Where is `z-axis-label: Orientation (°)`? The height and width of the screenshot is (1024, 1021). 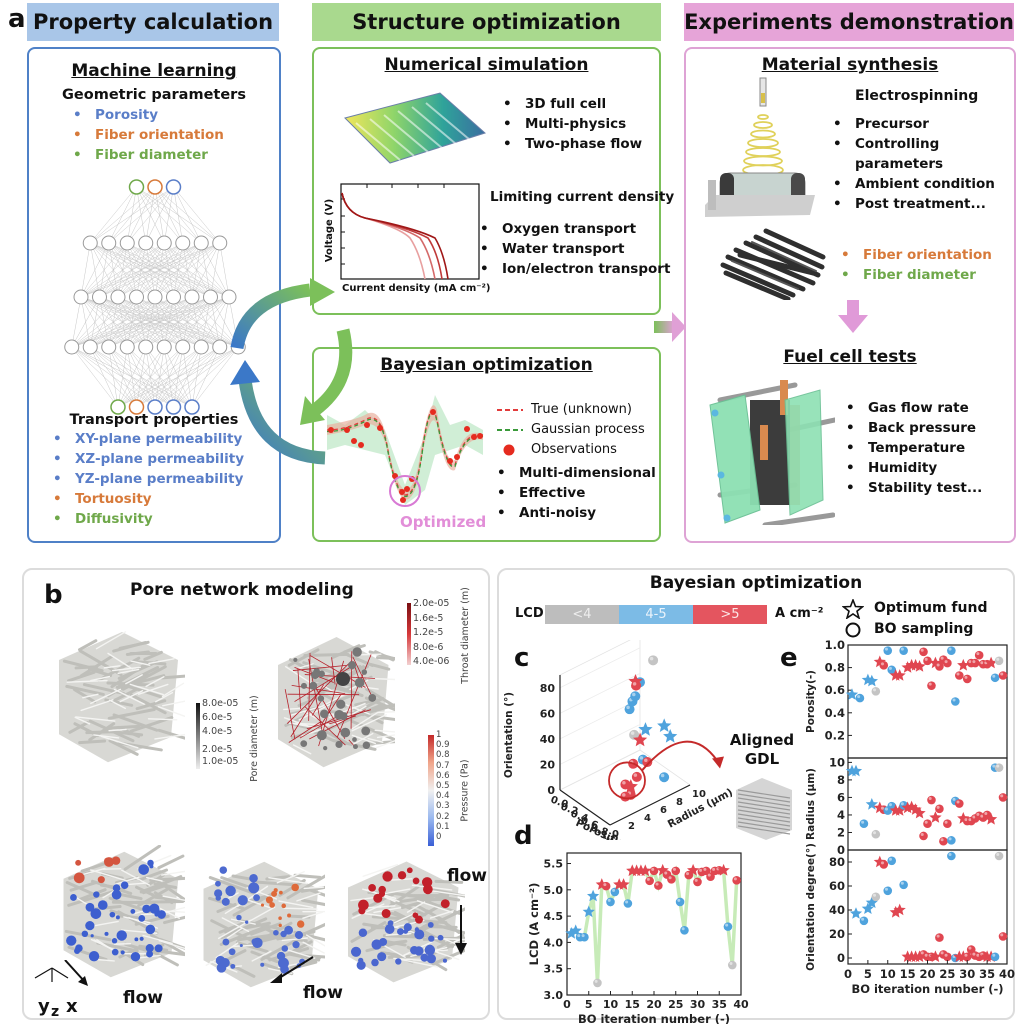 z-axis-label: Orientation (°) is located at coordinates (509, 735).